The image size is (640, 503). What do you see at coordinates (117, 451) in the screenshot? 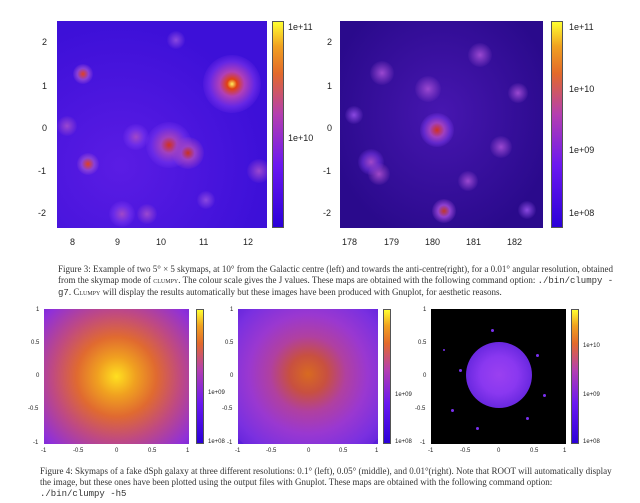
I see `panel1-xtick: 0` at bounding box center [117, 451].